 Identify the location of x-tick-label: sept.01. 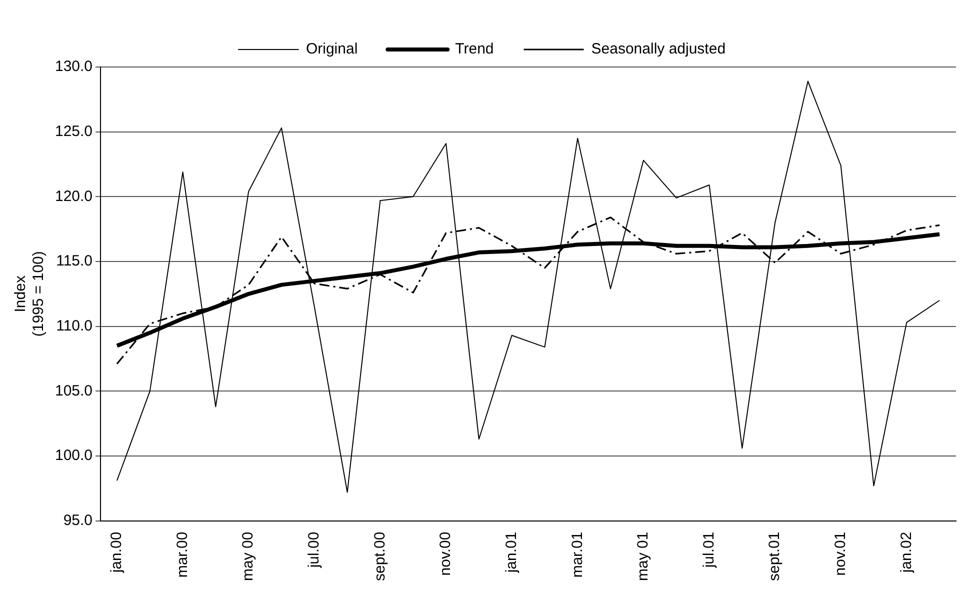
(775, 557).